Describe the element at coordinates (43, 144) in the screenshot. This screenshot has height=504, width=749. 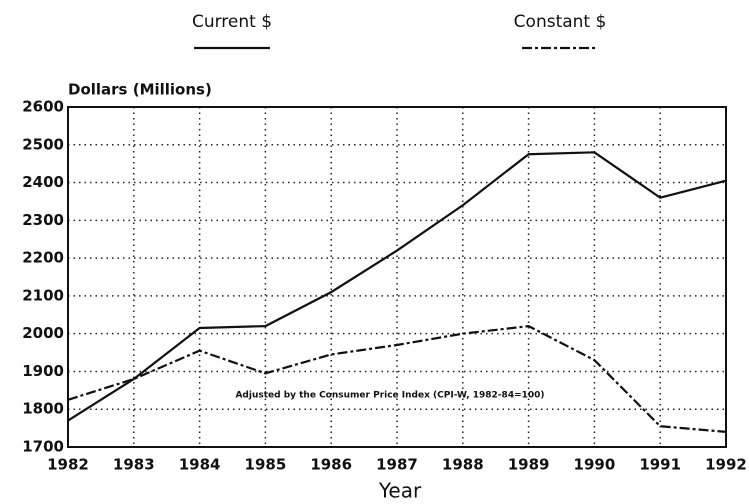
I see `y-tick-label: 2500` at that location.